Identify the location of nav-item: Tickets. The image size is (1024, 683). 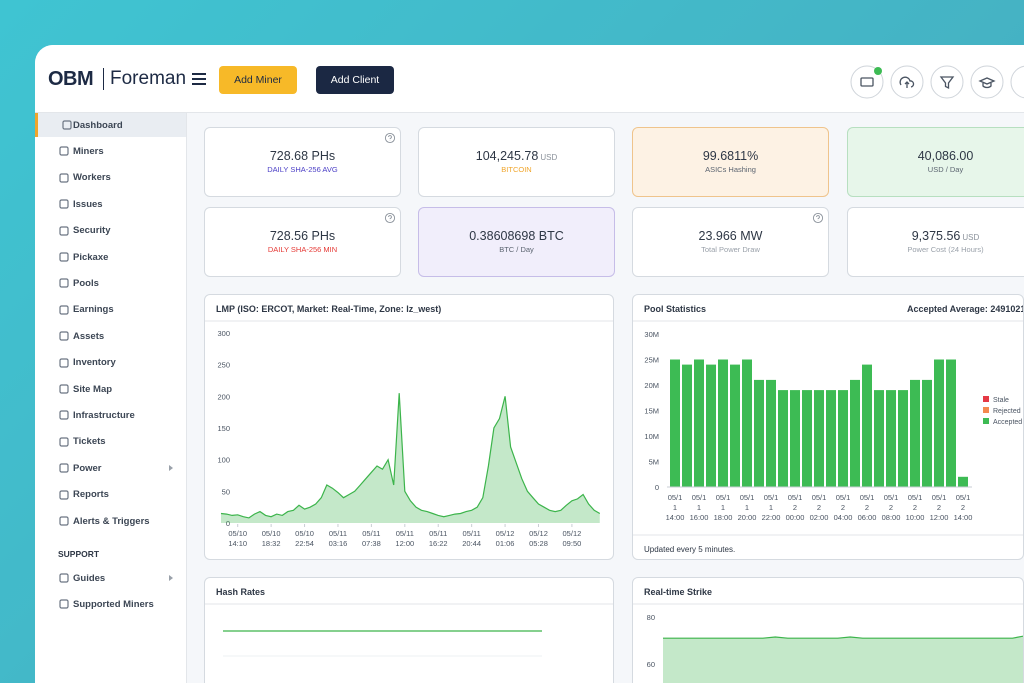
(110, 442).